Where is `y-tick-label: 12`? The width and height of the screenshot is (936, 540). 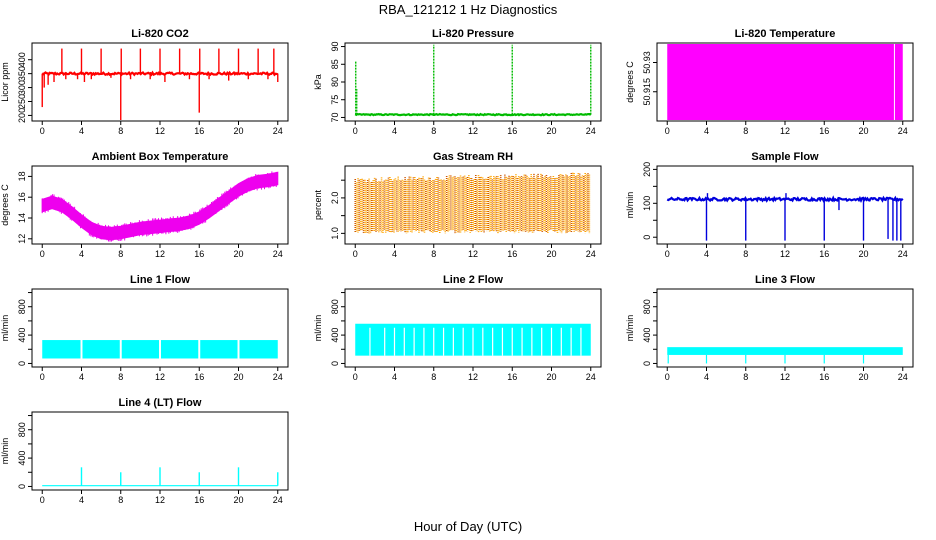 y-tick-label: 12 is located at coordinates (22, 239).